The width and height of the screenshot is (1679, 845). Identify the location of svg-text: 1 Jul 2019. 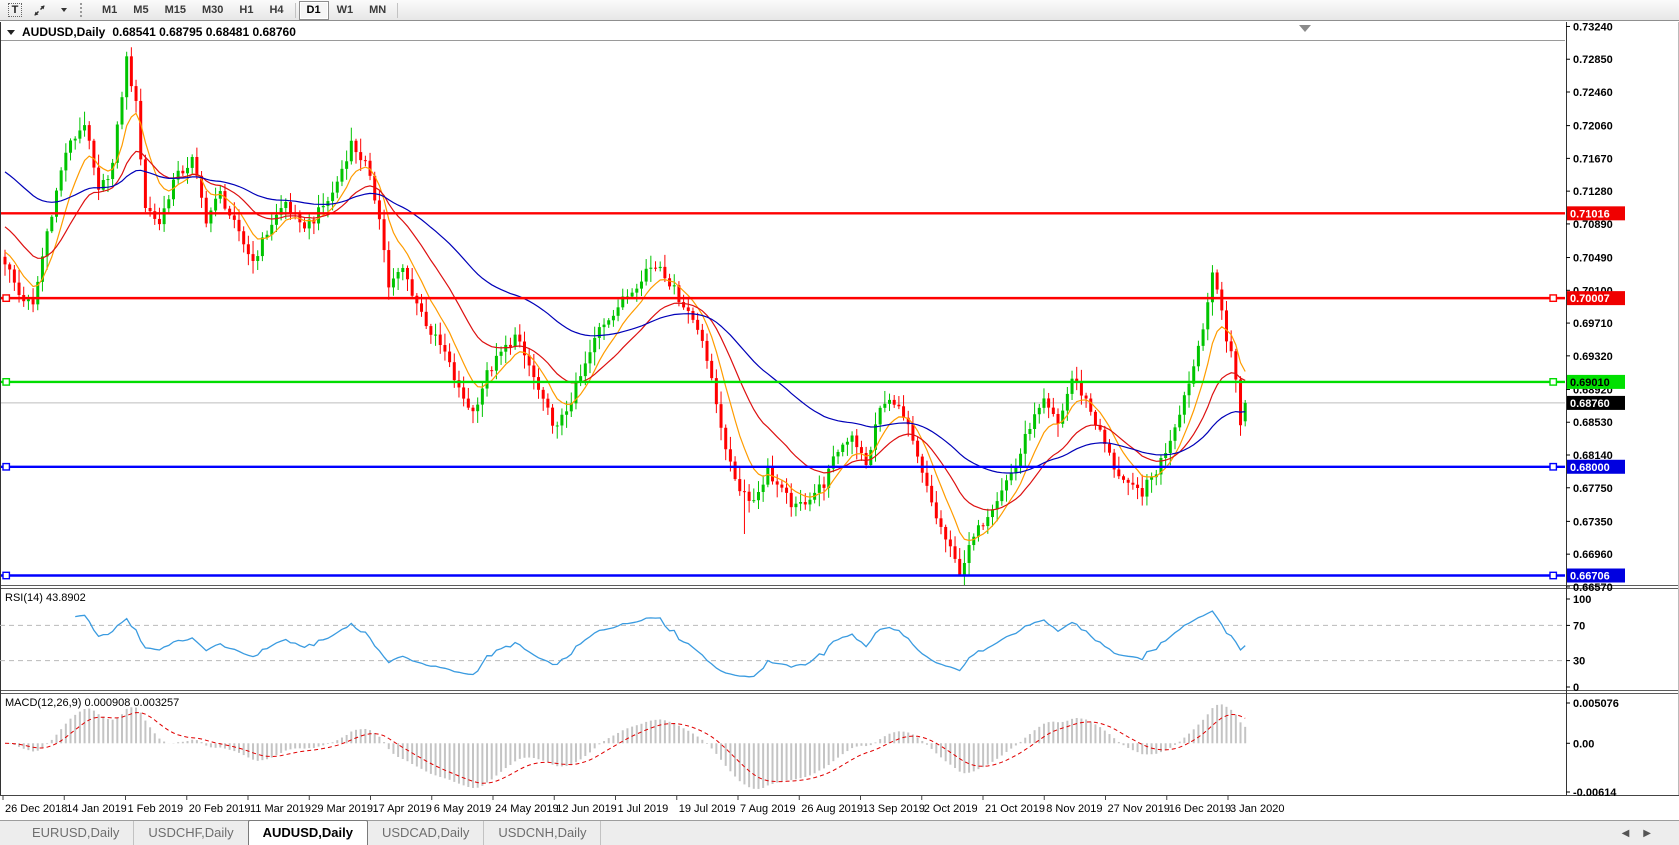
(643, 809).